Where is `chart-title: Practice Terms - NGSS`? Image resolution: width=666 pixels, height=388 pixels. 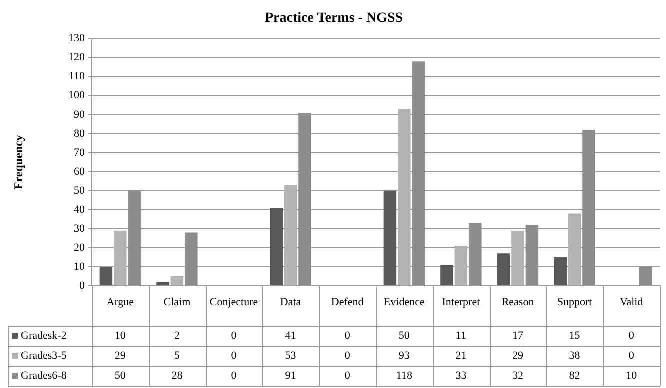
chart-title: Practice Terms - NGSS is located at coordinates (334, 18).